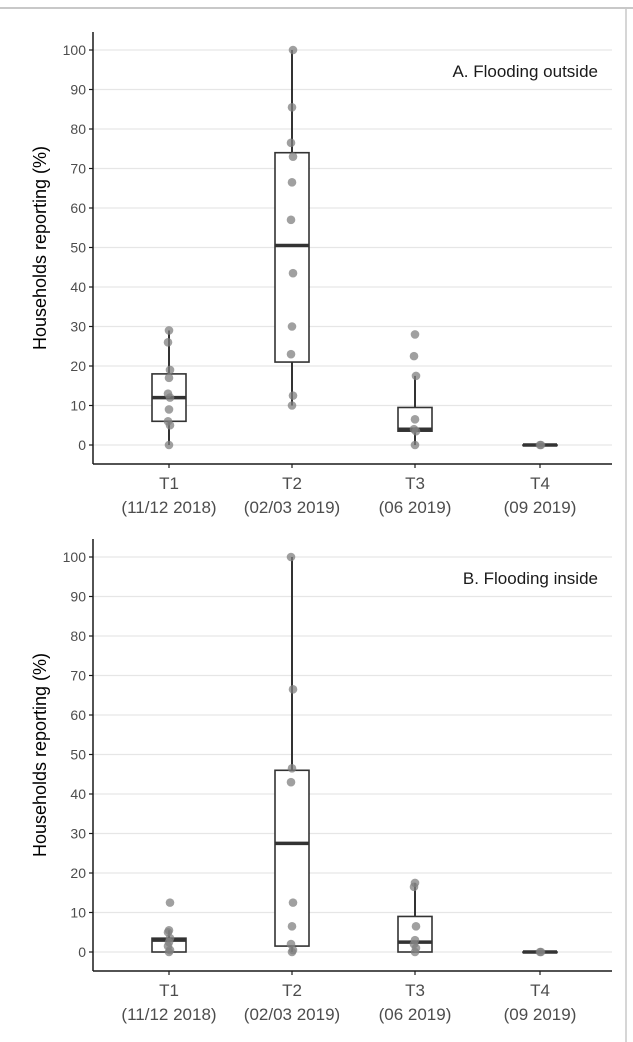 The width and height of the screenshot is (633, 1042). Describe the element at coordinates (292, 858) in the screenshot. I see `box-iqr` at that location.